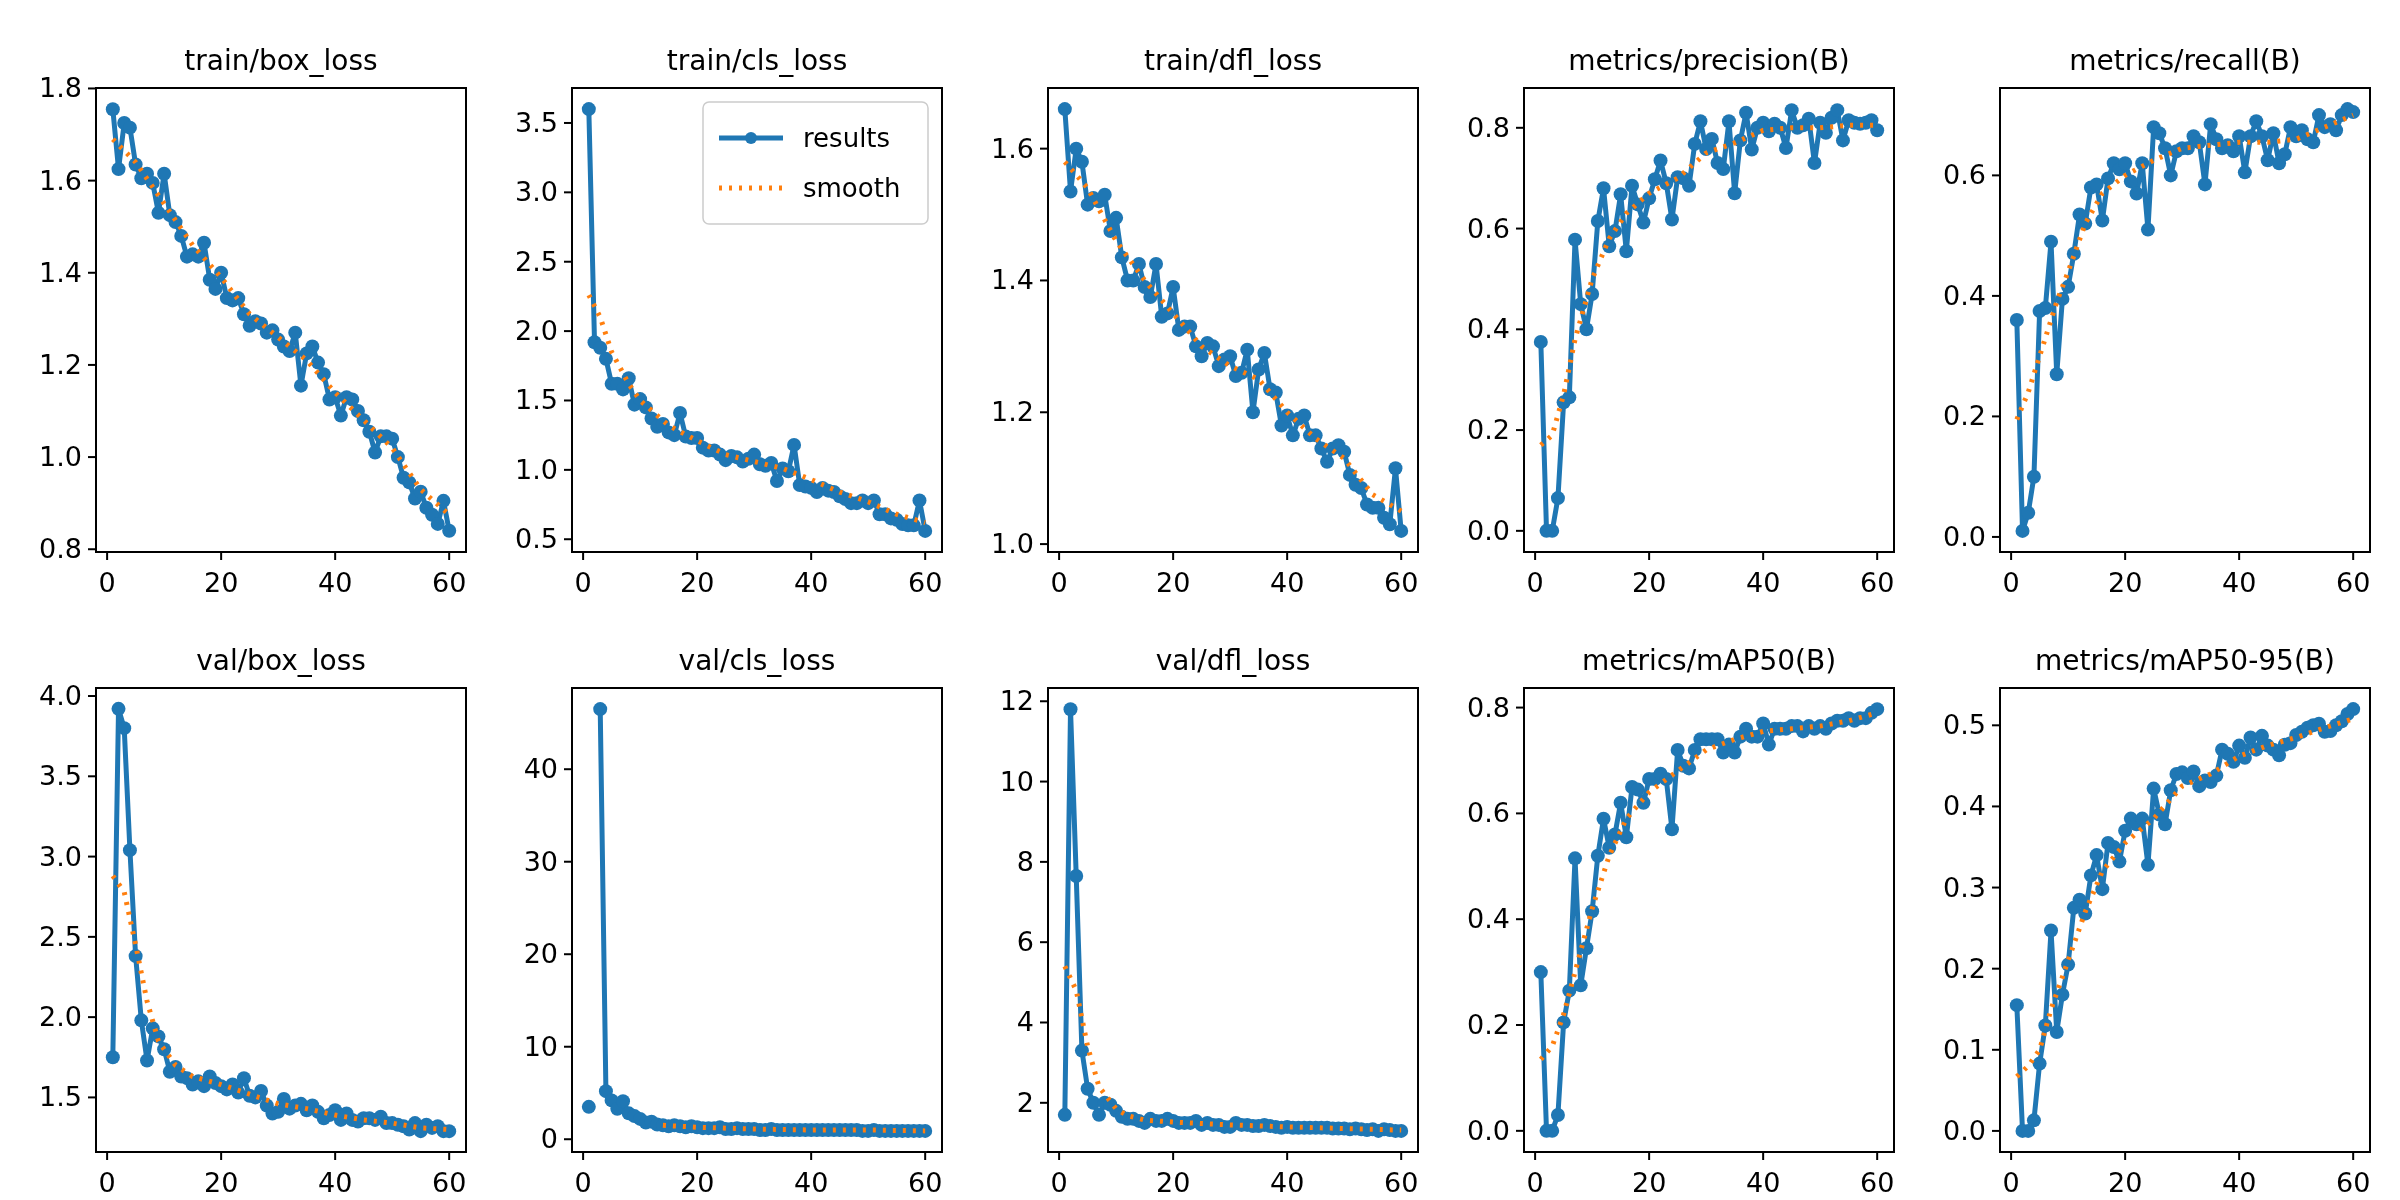 This screenshot has height=1200, width=2400. Describe the element at coordinates (1016, 701) in the screenshot. I see `y-tick-label: 12` at that location.